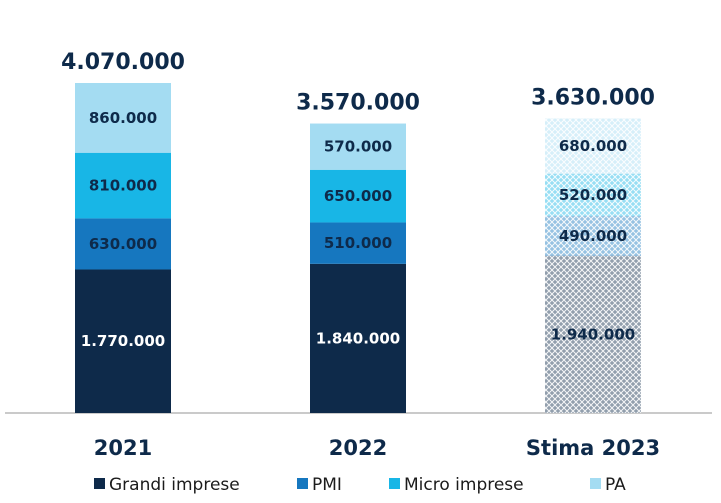 The height and width of the screenshot is (503, 721). I want to click on legend-label-pa: PA, so click(615, 485).